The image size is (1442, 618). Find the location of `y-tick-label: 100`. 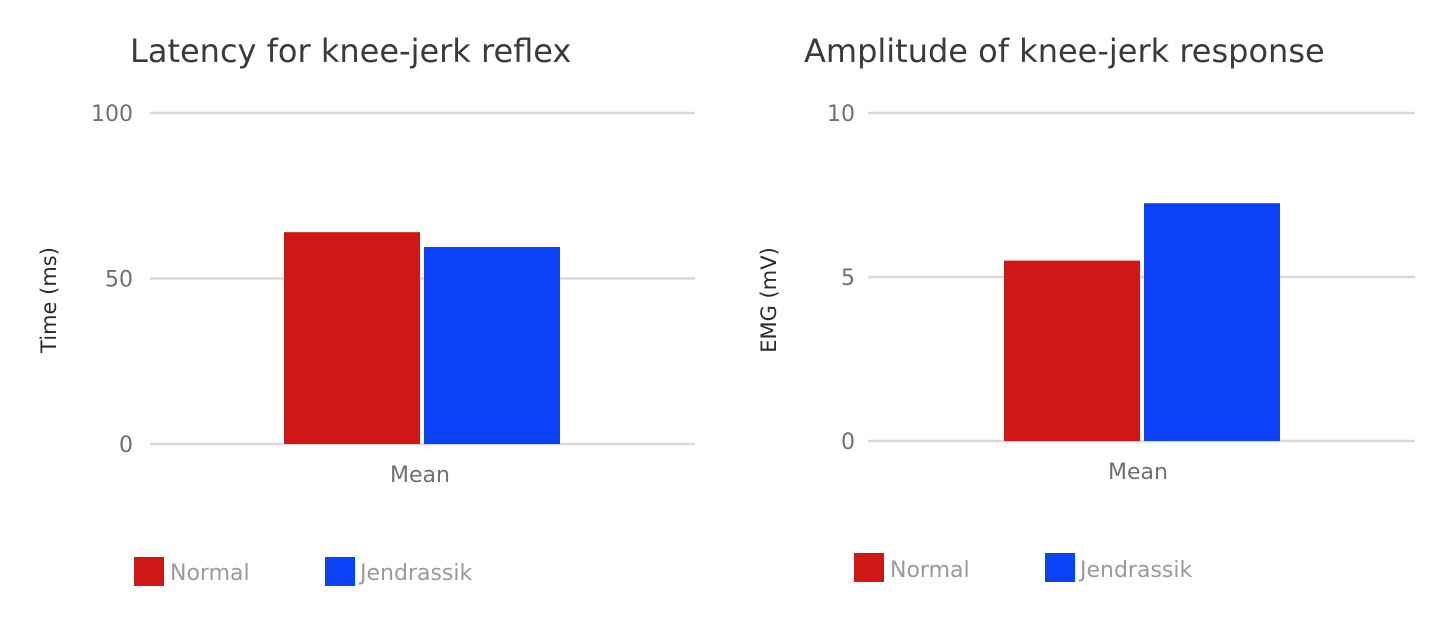

y-tick-label: 100 is located at coordinates (112, 114).